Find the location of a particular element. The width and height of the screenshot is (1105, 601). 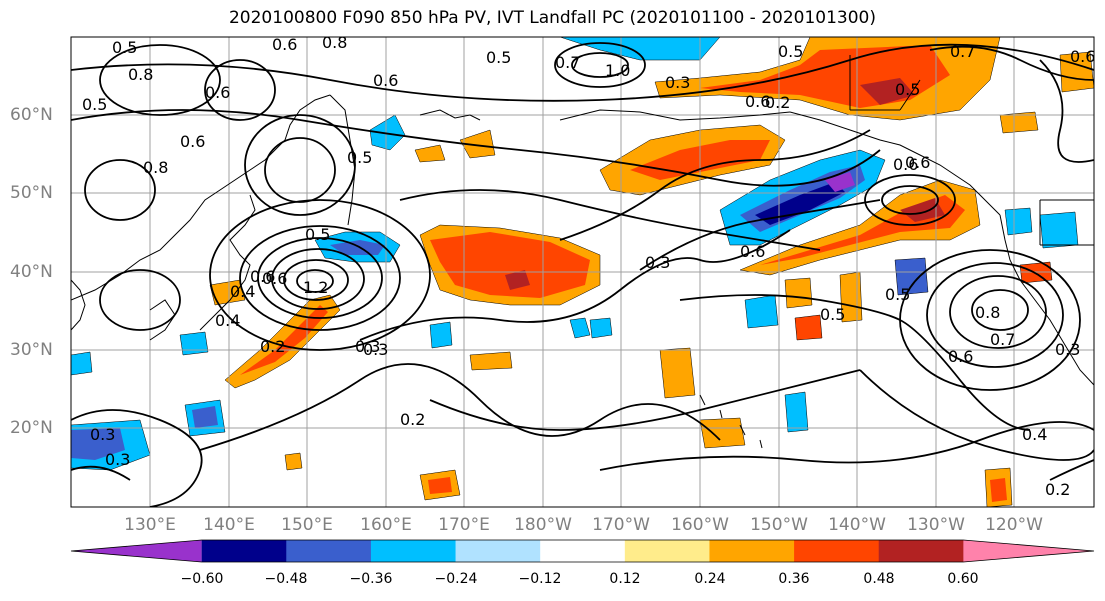

contour-label: 1.0 is located at coordinates (617, 70).